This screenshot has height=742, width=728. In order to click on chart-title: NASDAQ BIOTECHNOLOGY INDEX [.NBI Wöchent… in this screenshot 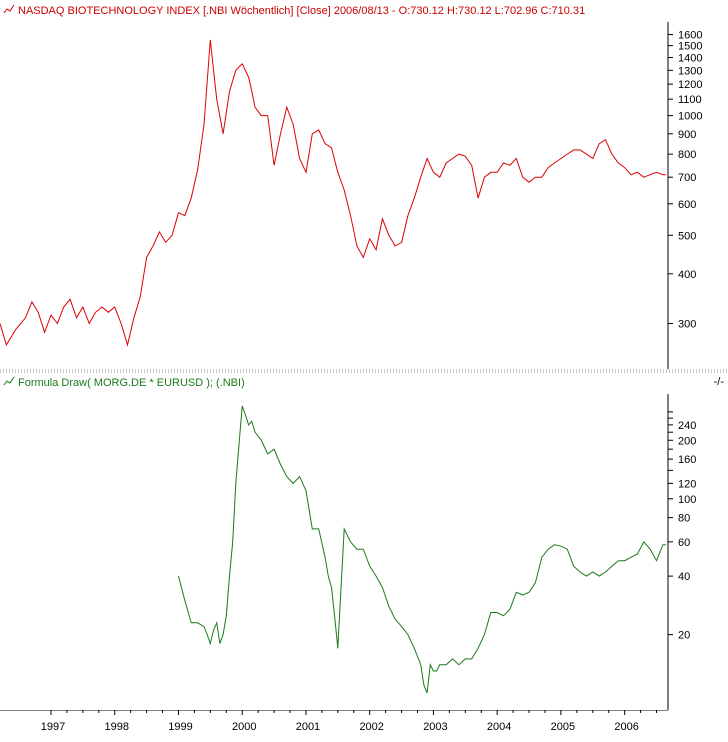, I will do `click(301, 11)`.